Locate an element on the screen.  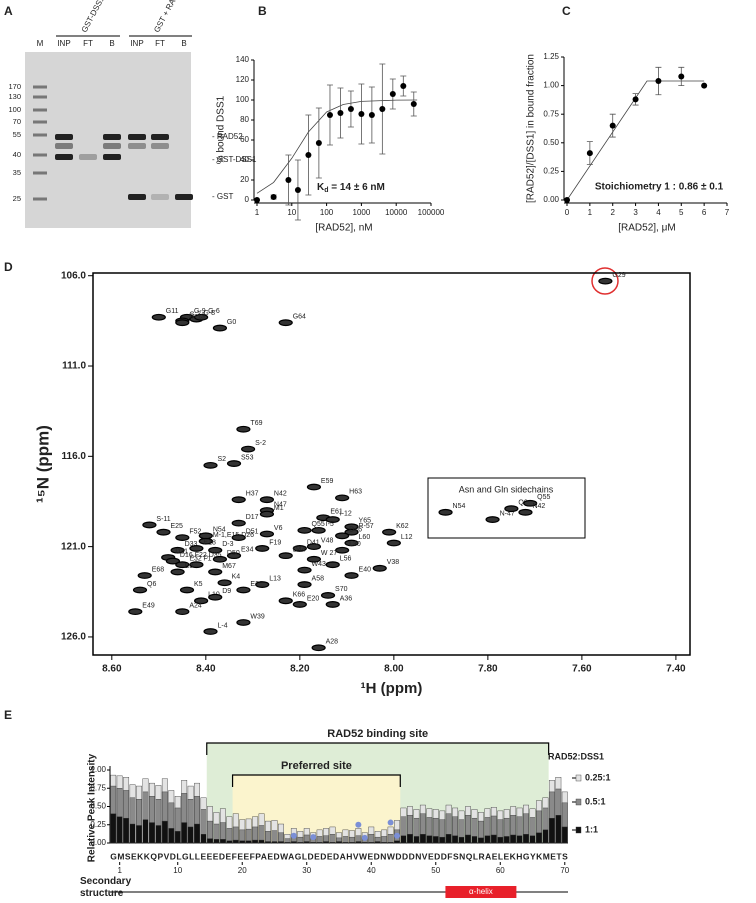
peak-label: S-2 is located at coordinates (260, 443).